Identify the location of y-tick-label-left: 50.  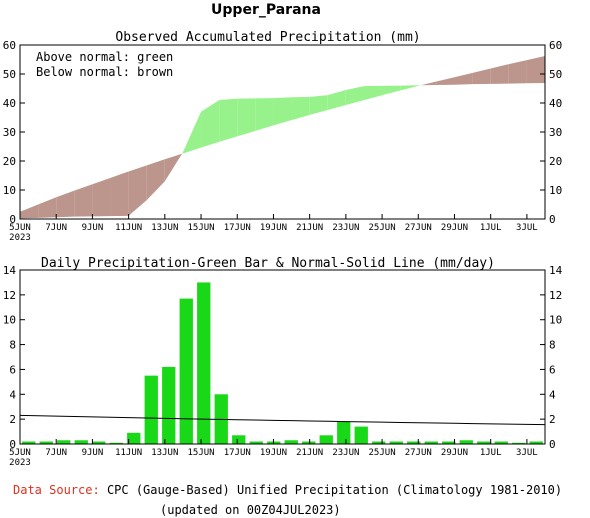
(9, 74).